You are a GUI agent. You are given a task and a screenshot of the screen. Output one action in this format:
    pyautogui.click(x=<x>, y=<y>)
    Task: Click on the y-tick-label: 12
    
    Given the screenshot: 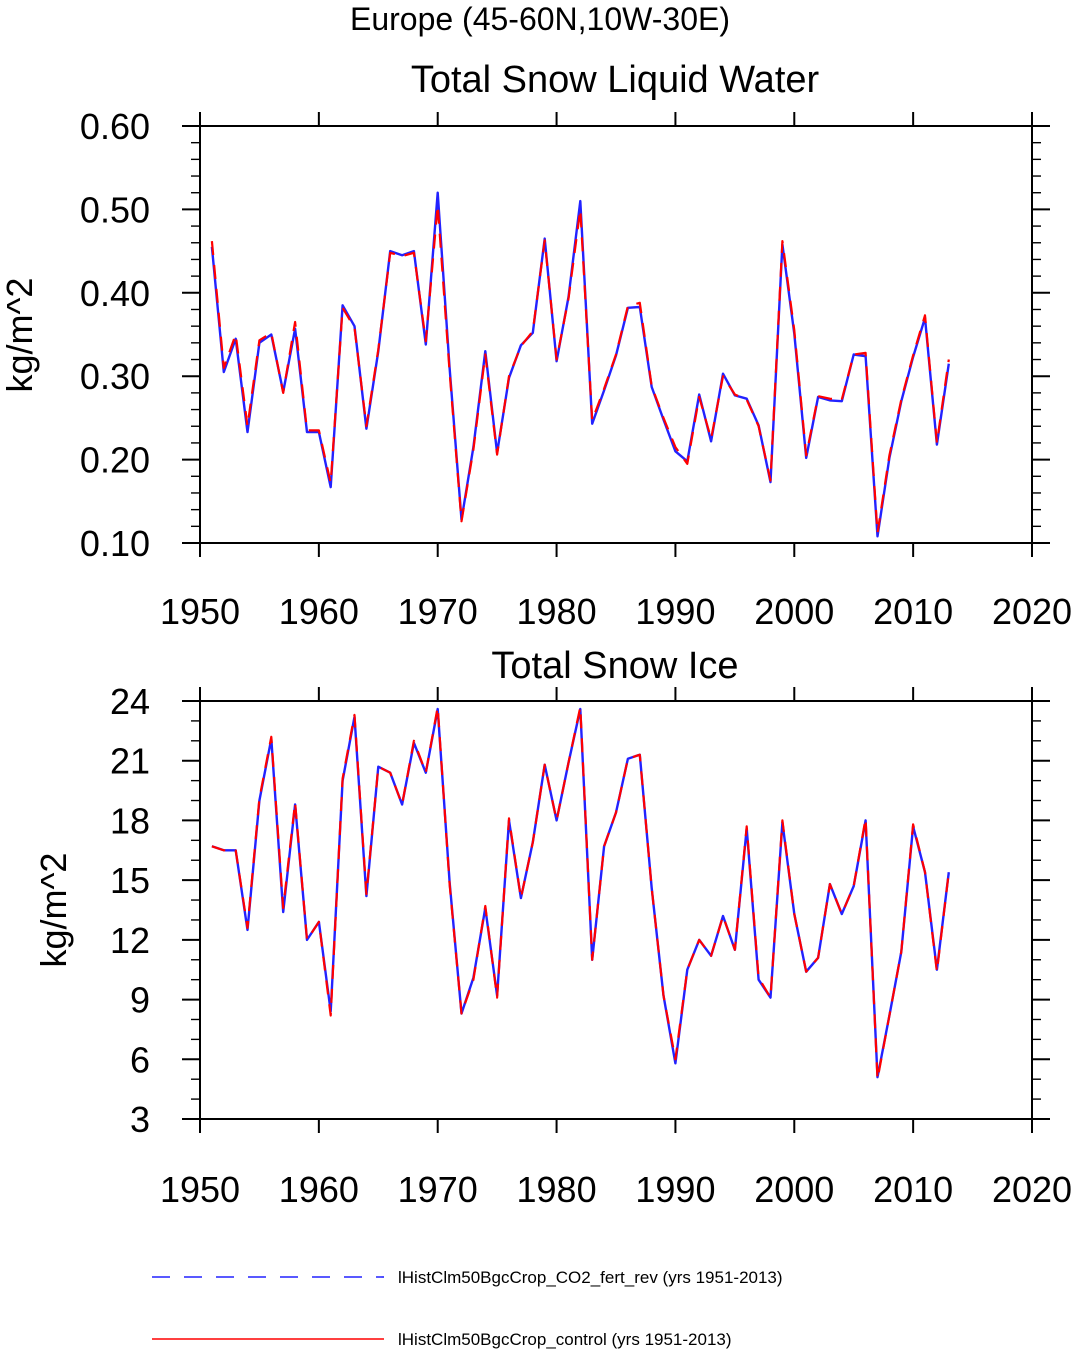 What is the action you would take?
    pyautogui.click(x=130, y=940)
    